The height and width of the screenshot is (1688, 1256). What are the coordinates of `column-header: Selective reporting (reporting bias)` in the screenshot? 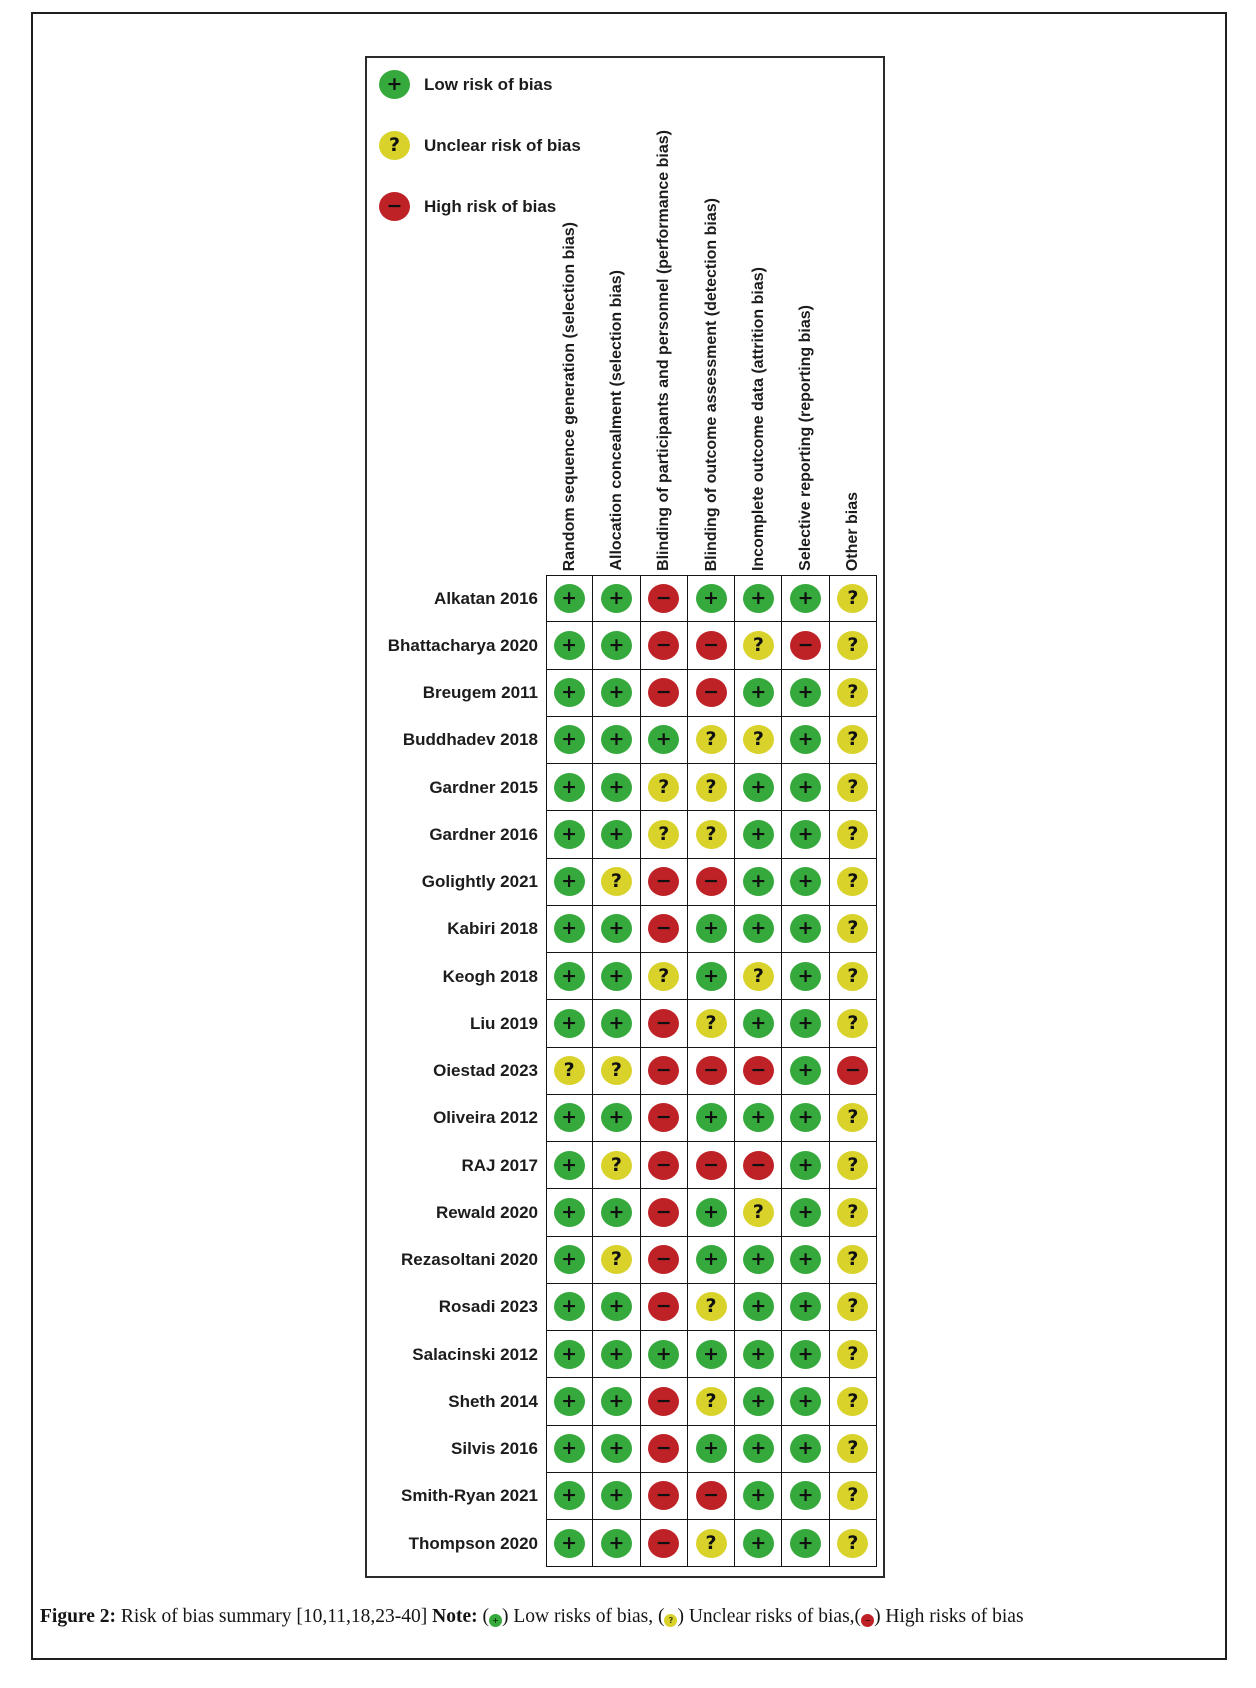 It's located at (806, 318).